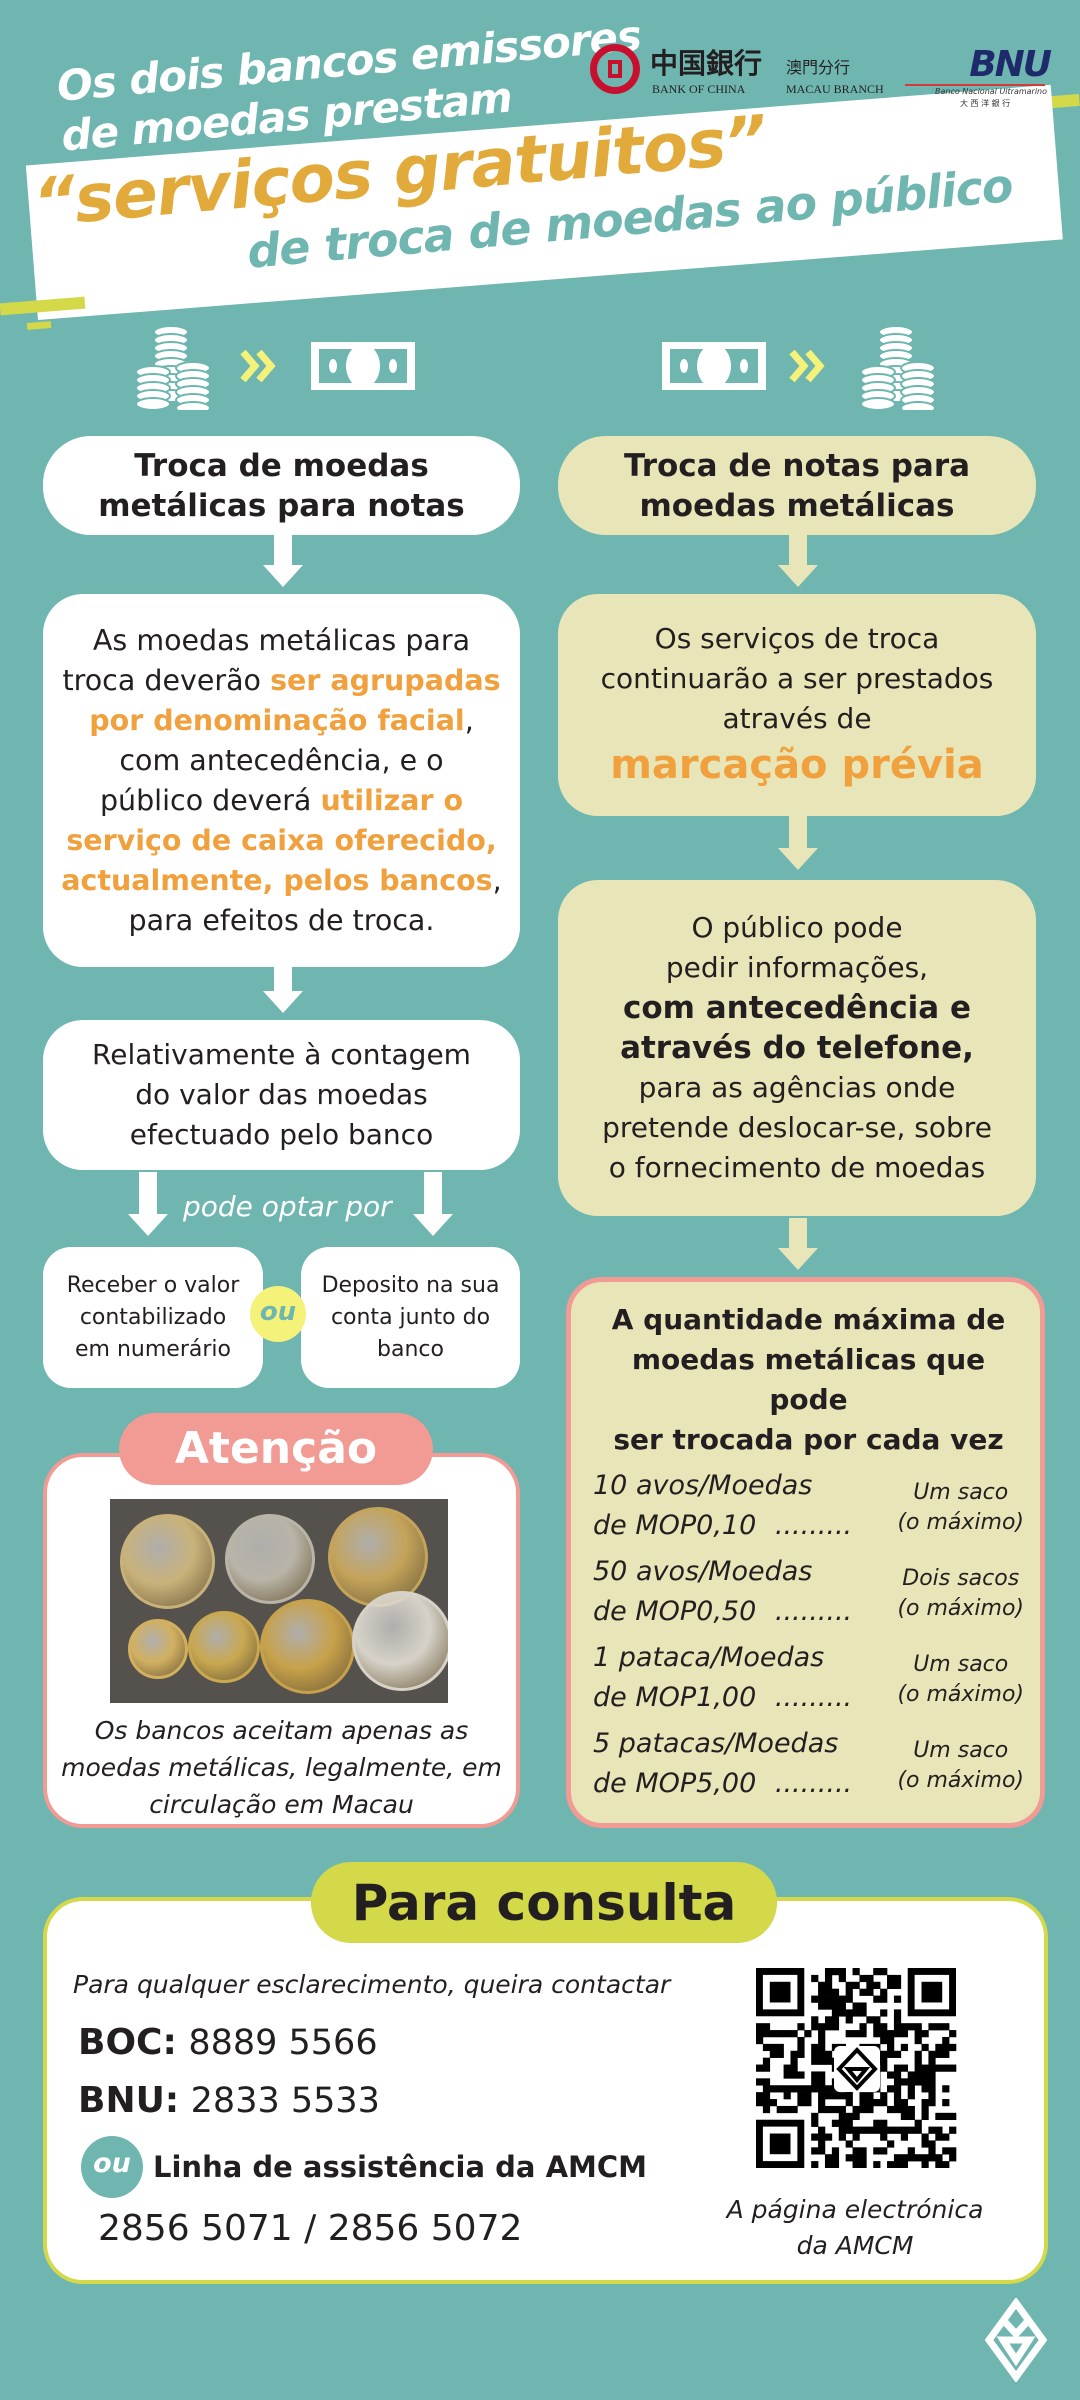 This screenshot has width=1080, height=2400. What do you see at coordinates (797, 967) in the screenshot?
I see `text-line: pedir informações,` at bounding box center [797, 967].